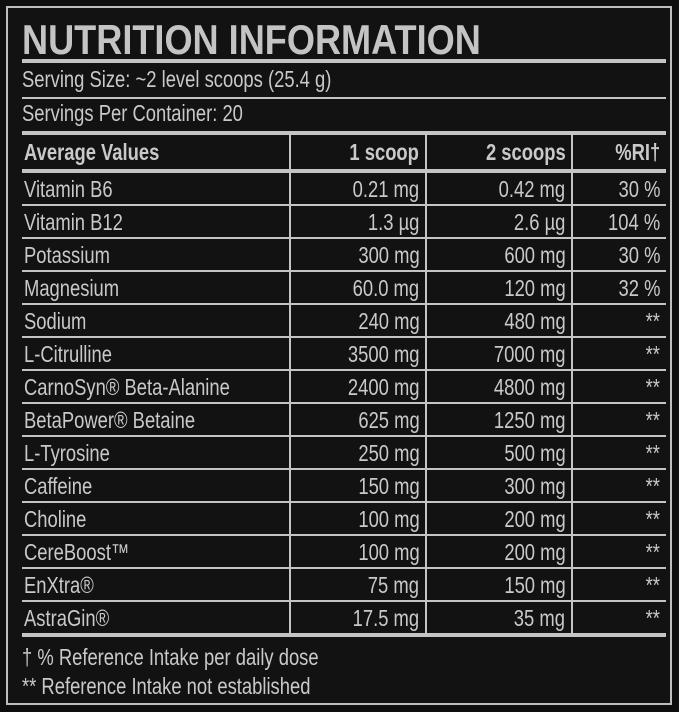 Image resolution: width=679 pixels, height=712 pixels. I want to click on per-two-scoops-value: 7000 mg, so click(499, 354).